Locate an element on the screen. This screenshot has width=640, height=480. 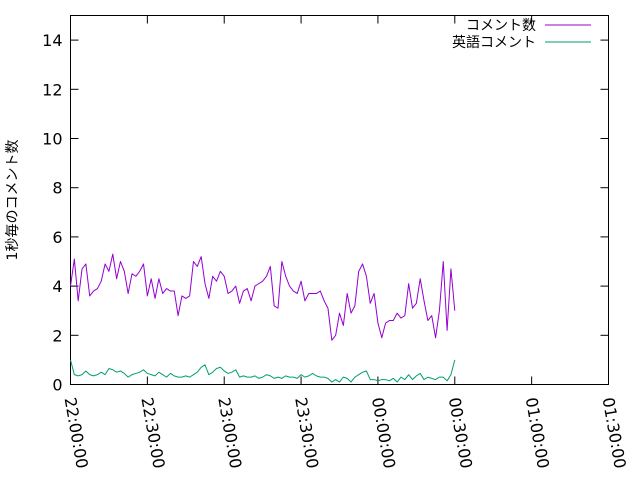
x-tick-label: 23:30:00 is located at coordinates (306, 433).